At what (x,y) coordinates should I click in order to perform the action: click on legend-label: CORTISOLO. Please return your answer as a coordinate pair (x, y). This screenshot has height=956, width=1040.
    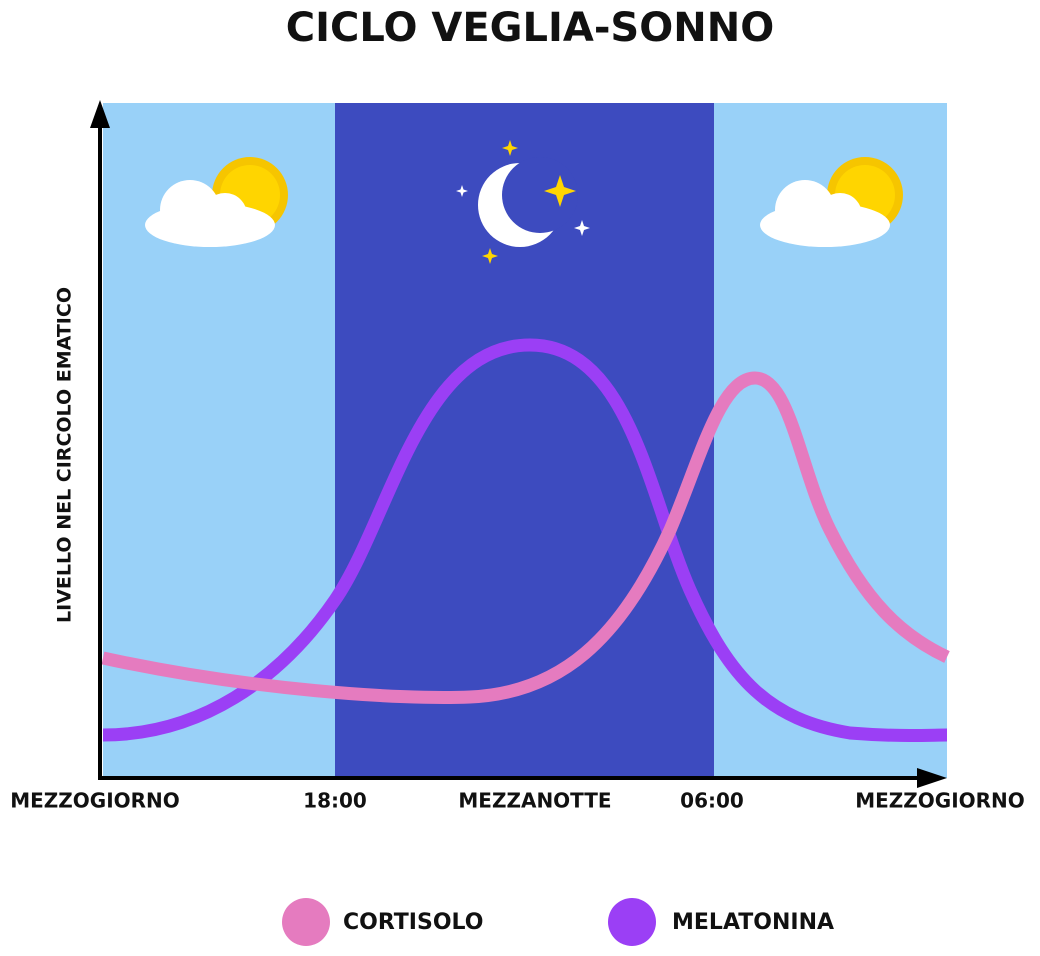
    Looking at the image, I should click on (413, 922).